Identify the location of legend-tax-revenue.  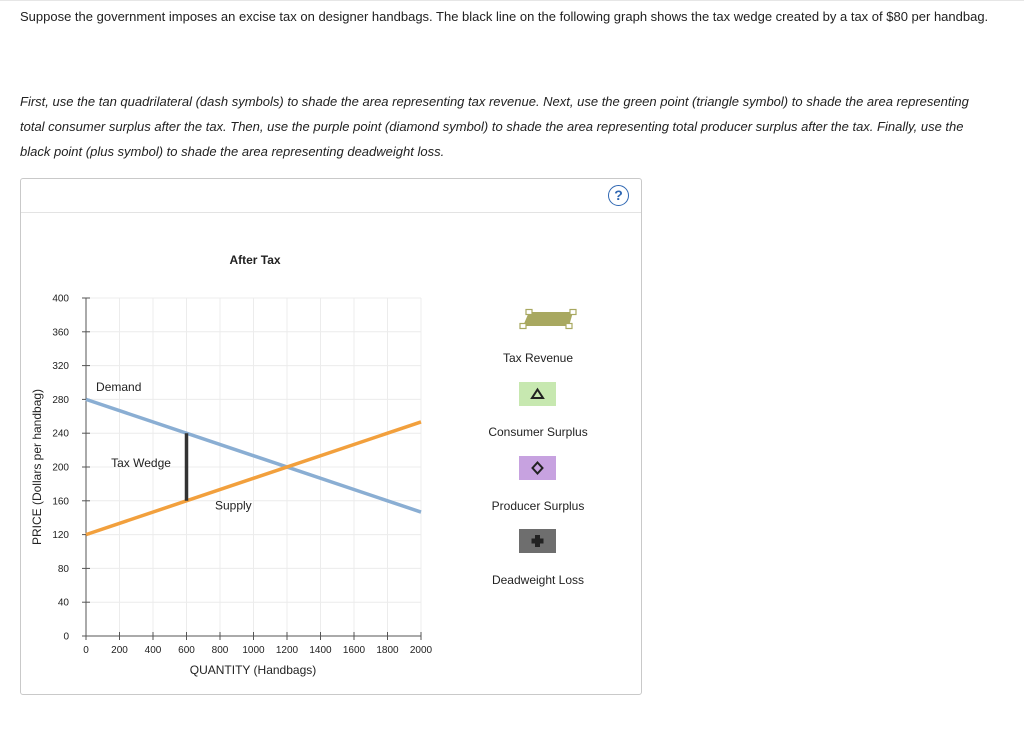
(538, 323).